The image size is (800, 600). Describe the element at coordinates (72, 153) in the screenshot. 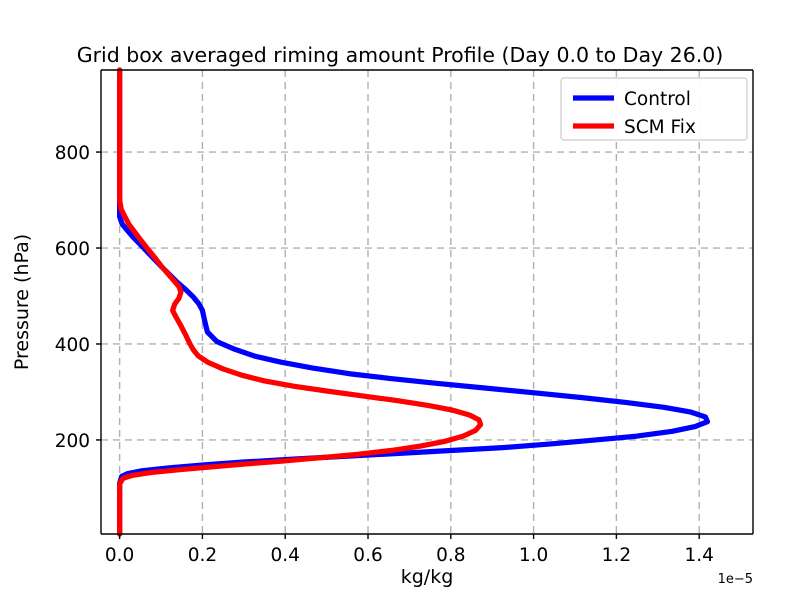

I see `y-tick-label-3: 800` at that location.